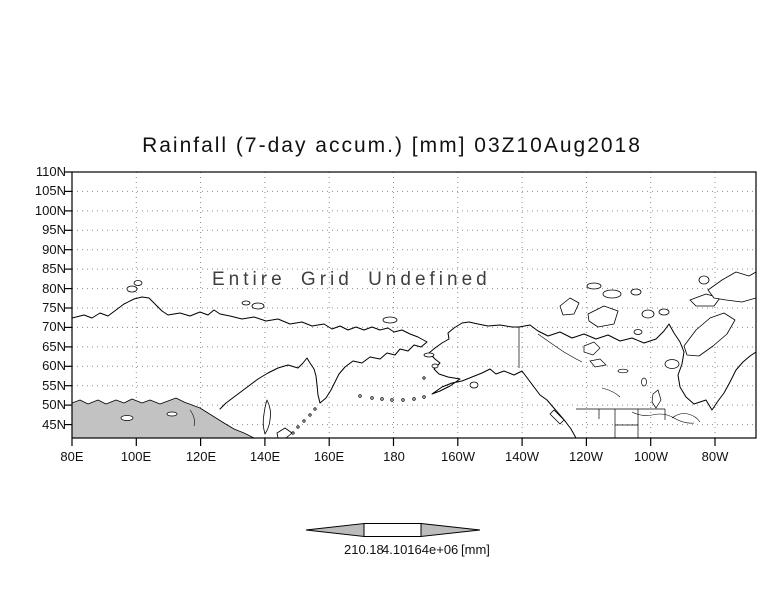  I want to click on devon-island, so click(705, 300).